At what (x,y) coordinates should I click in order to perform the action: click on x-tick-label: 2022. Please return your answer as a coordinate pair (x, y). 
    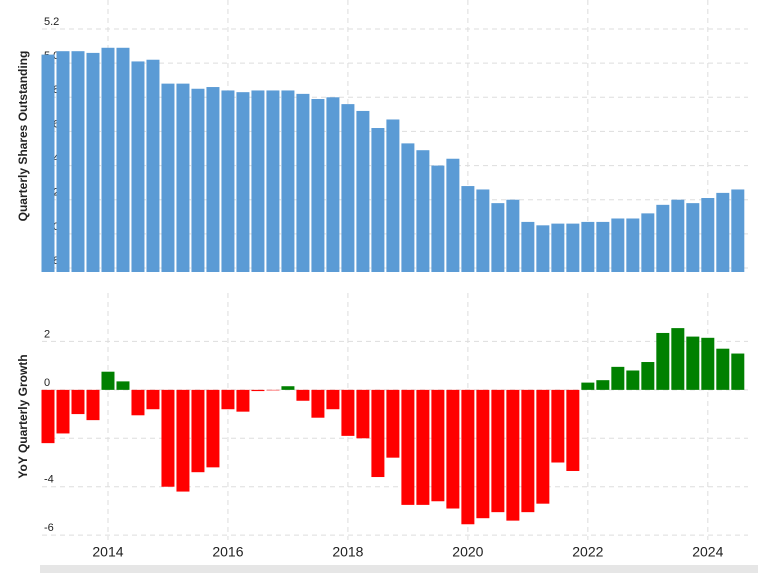
    Looking at the image, I should click on (587, 552).